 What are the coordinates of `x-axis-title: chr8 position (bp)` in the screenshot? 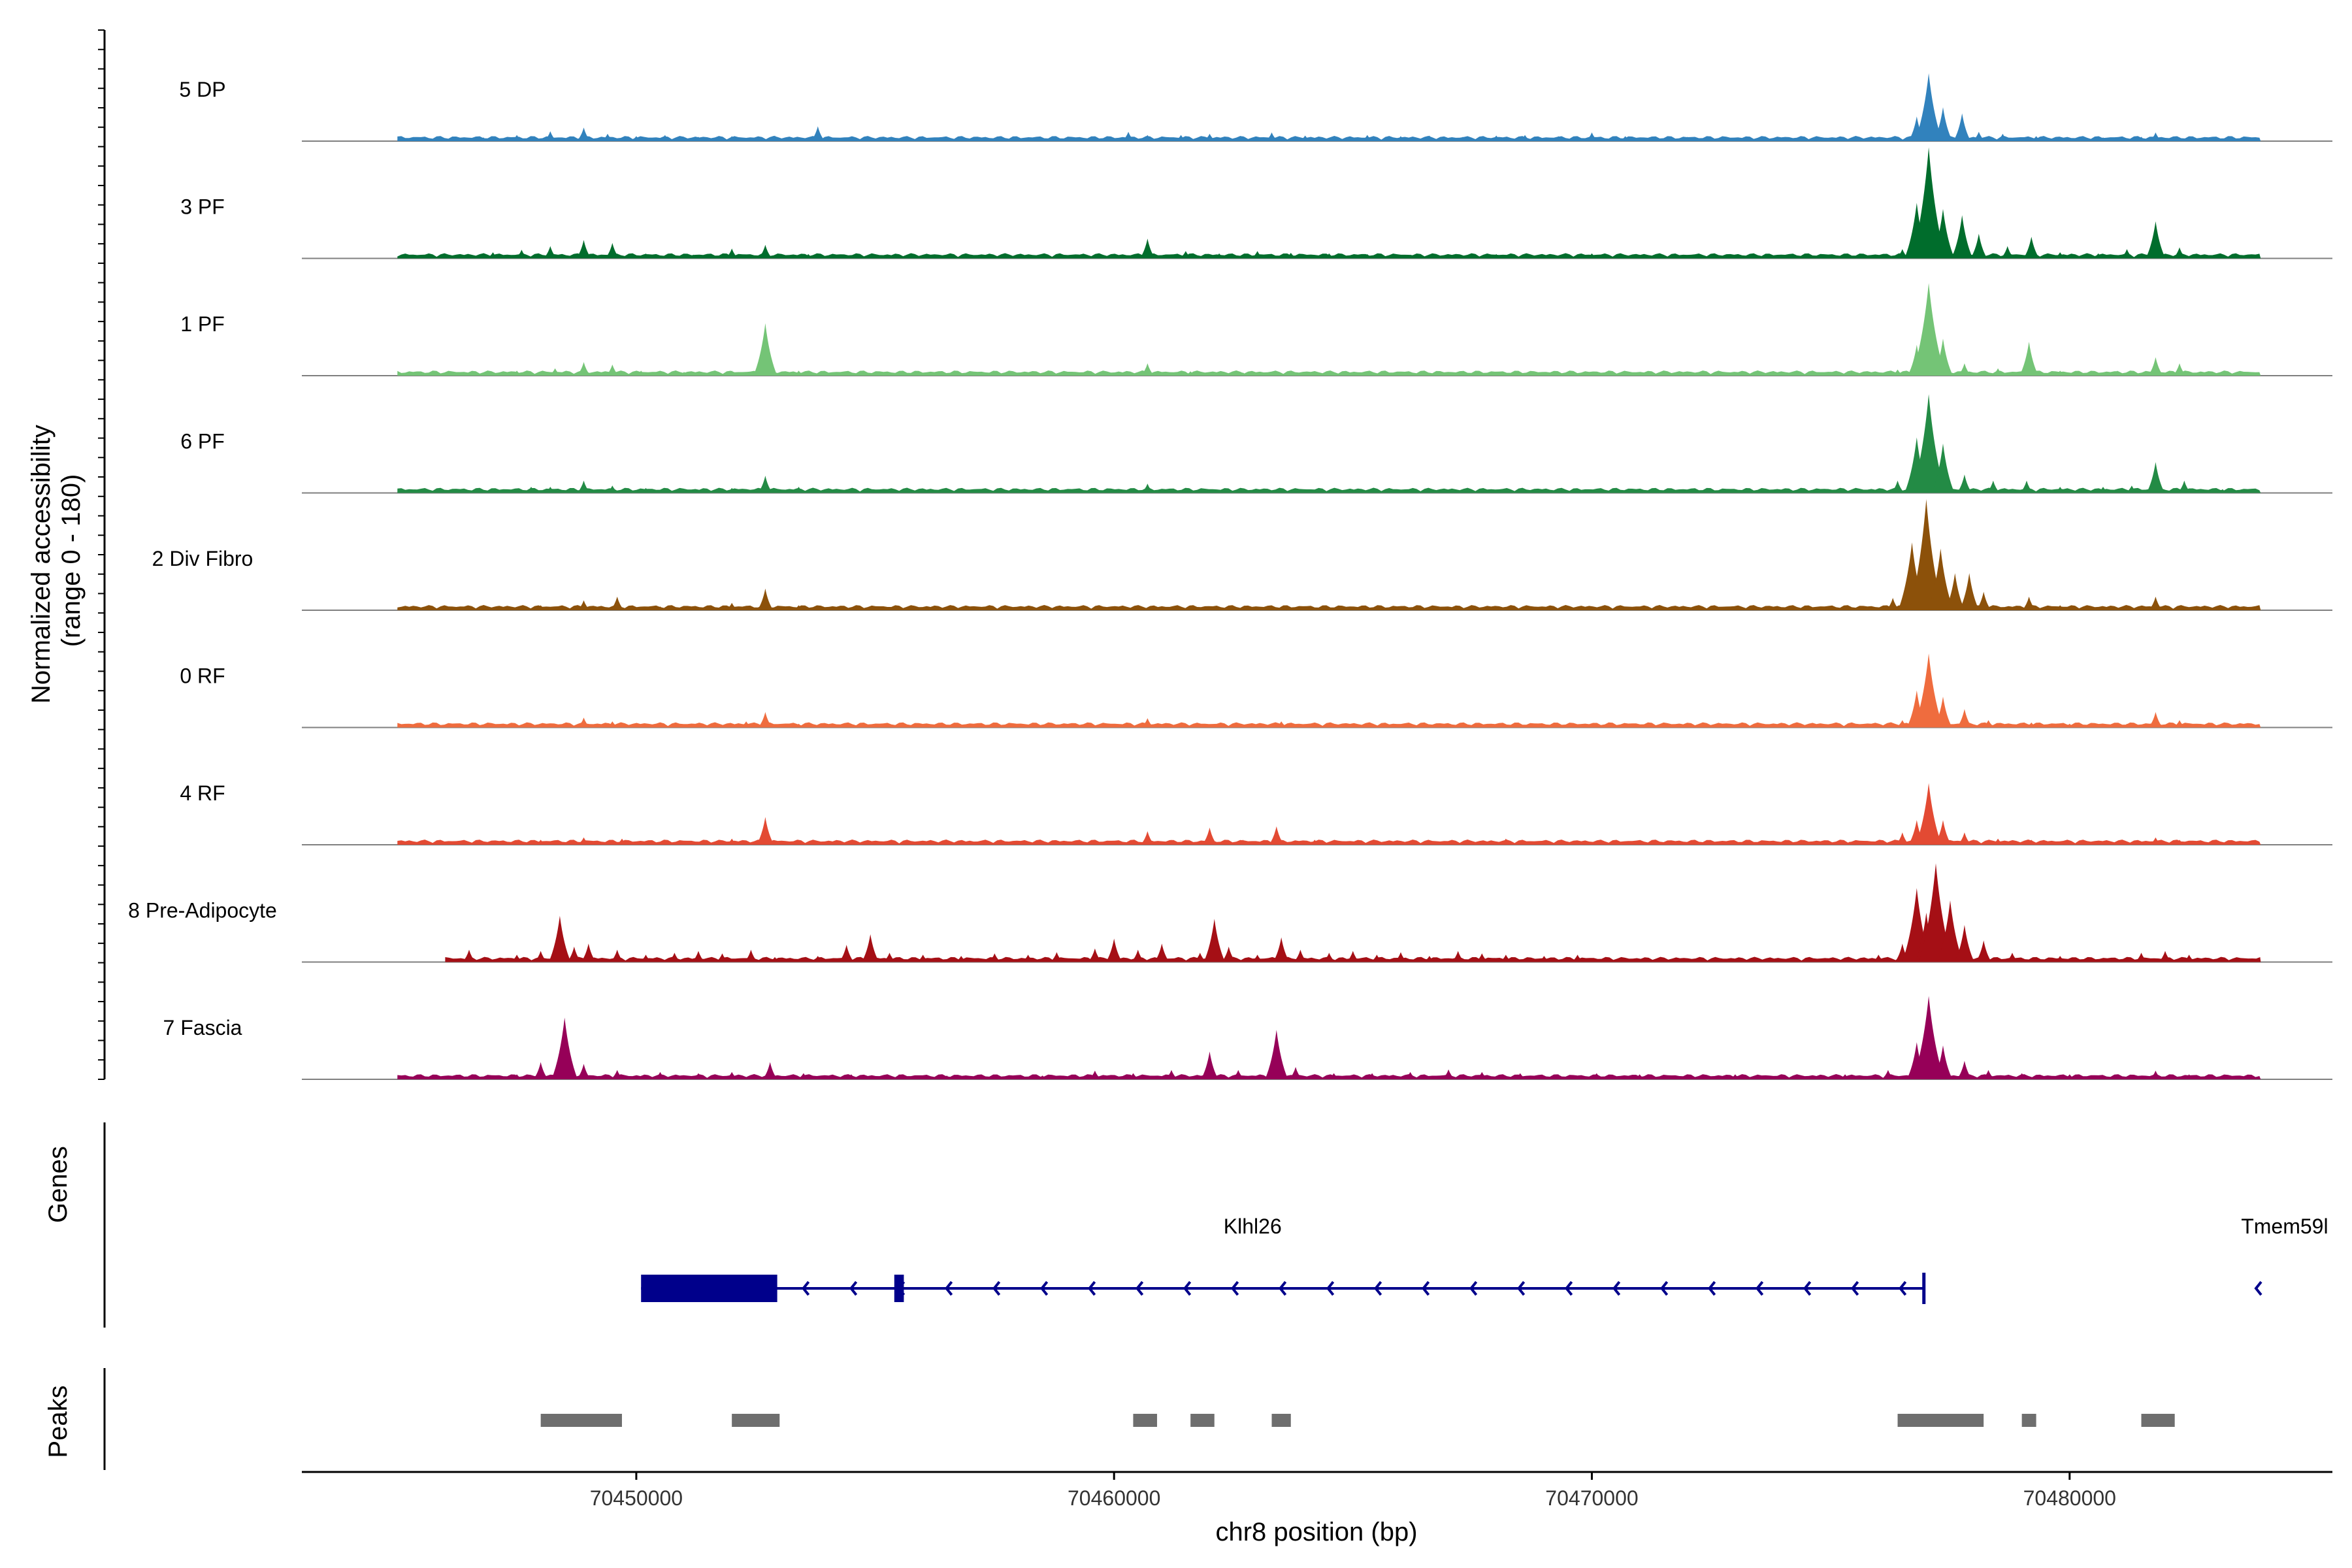 It's located at (1316, 1532).